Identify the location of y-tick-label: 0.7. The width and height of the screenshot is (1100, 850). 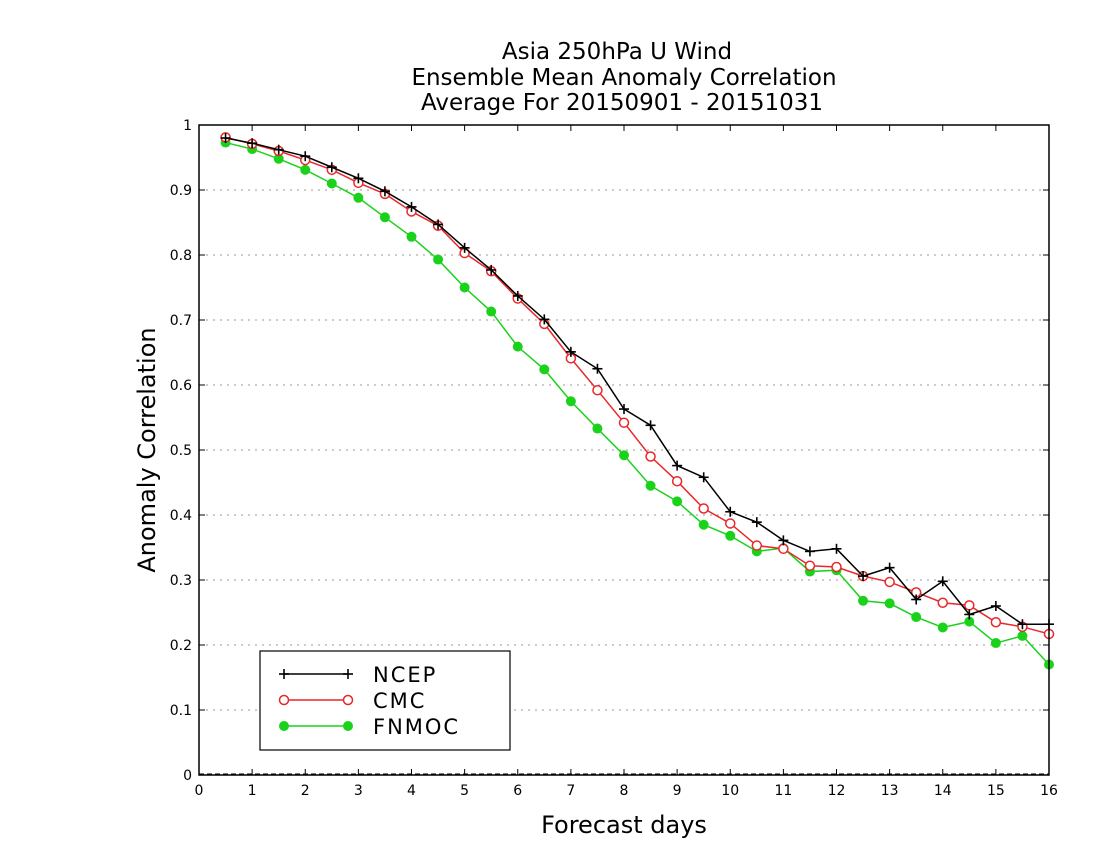
(181, 321).